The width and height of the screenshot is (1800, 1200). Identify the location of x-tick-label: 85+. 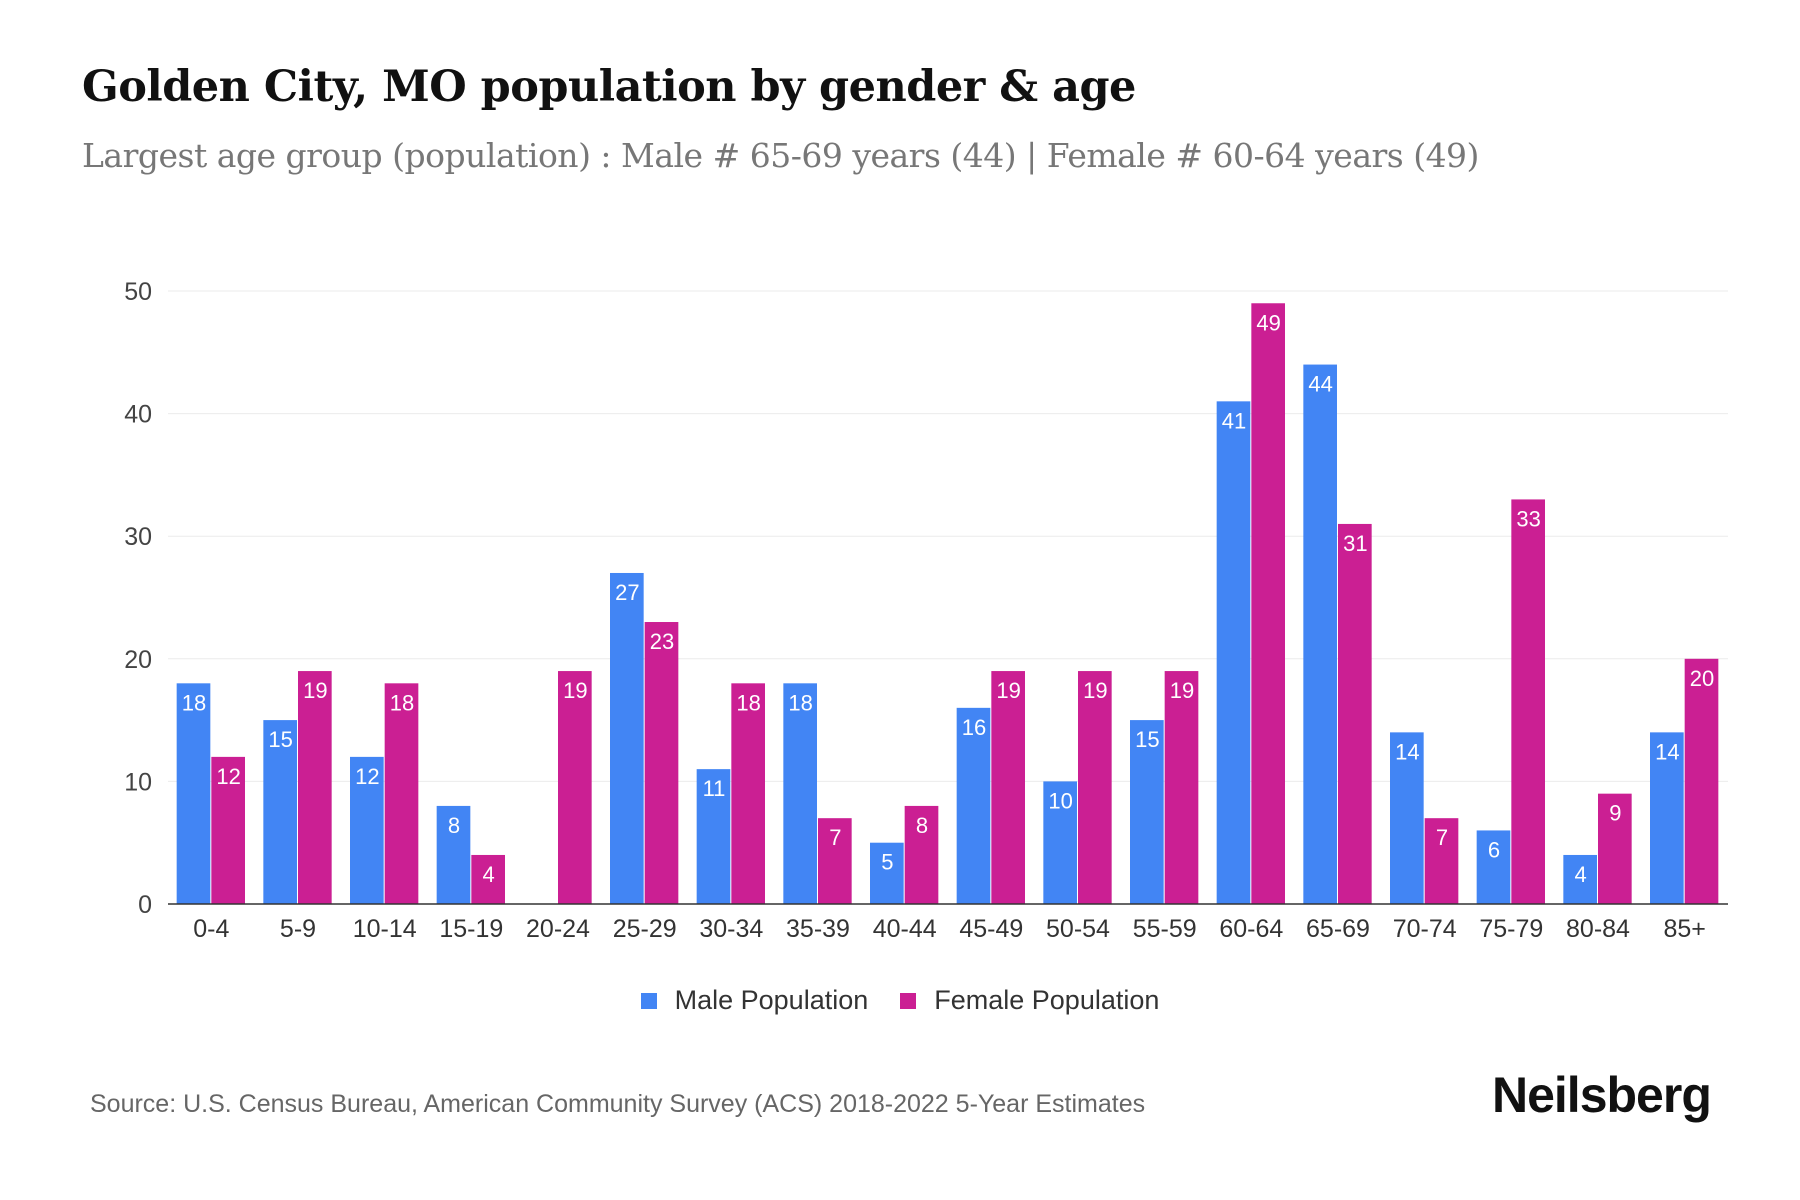
(1684, 929).